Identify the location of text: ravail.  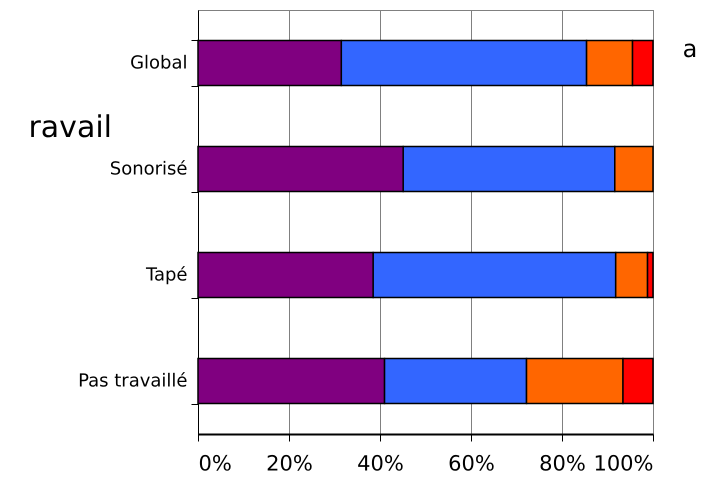
(70, 127).